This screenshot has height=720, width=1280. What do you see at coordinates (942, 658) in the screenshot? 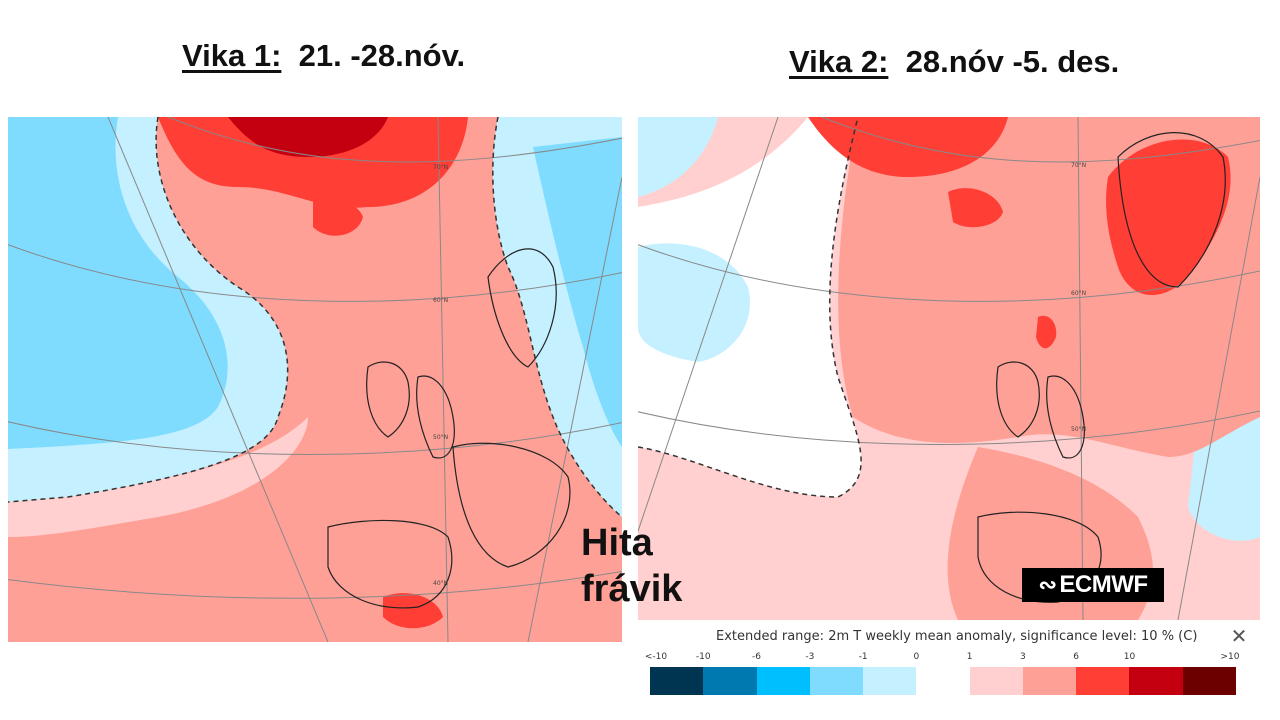
I see `legend-tick-labels: <-10 -10 -6 -3 -1 0 1 3 6 10 >10` at bounding box center [942, 658].